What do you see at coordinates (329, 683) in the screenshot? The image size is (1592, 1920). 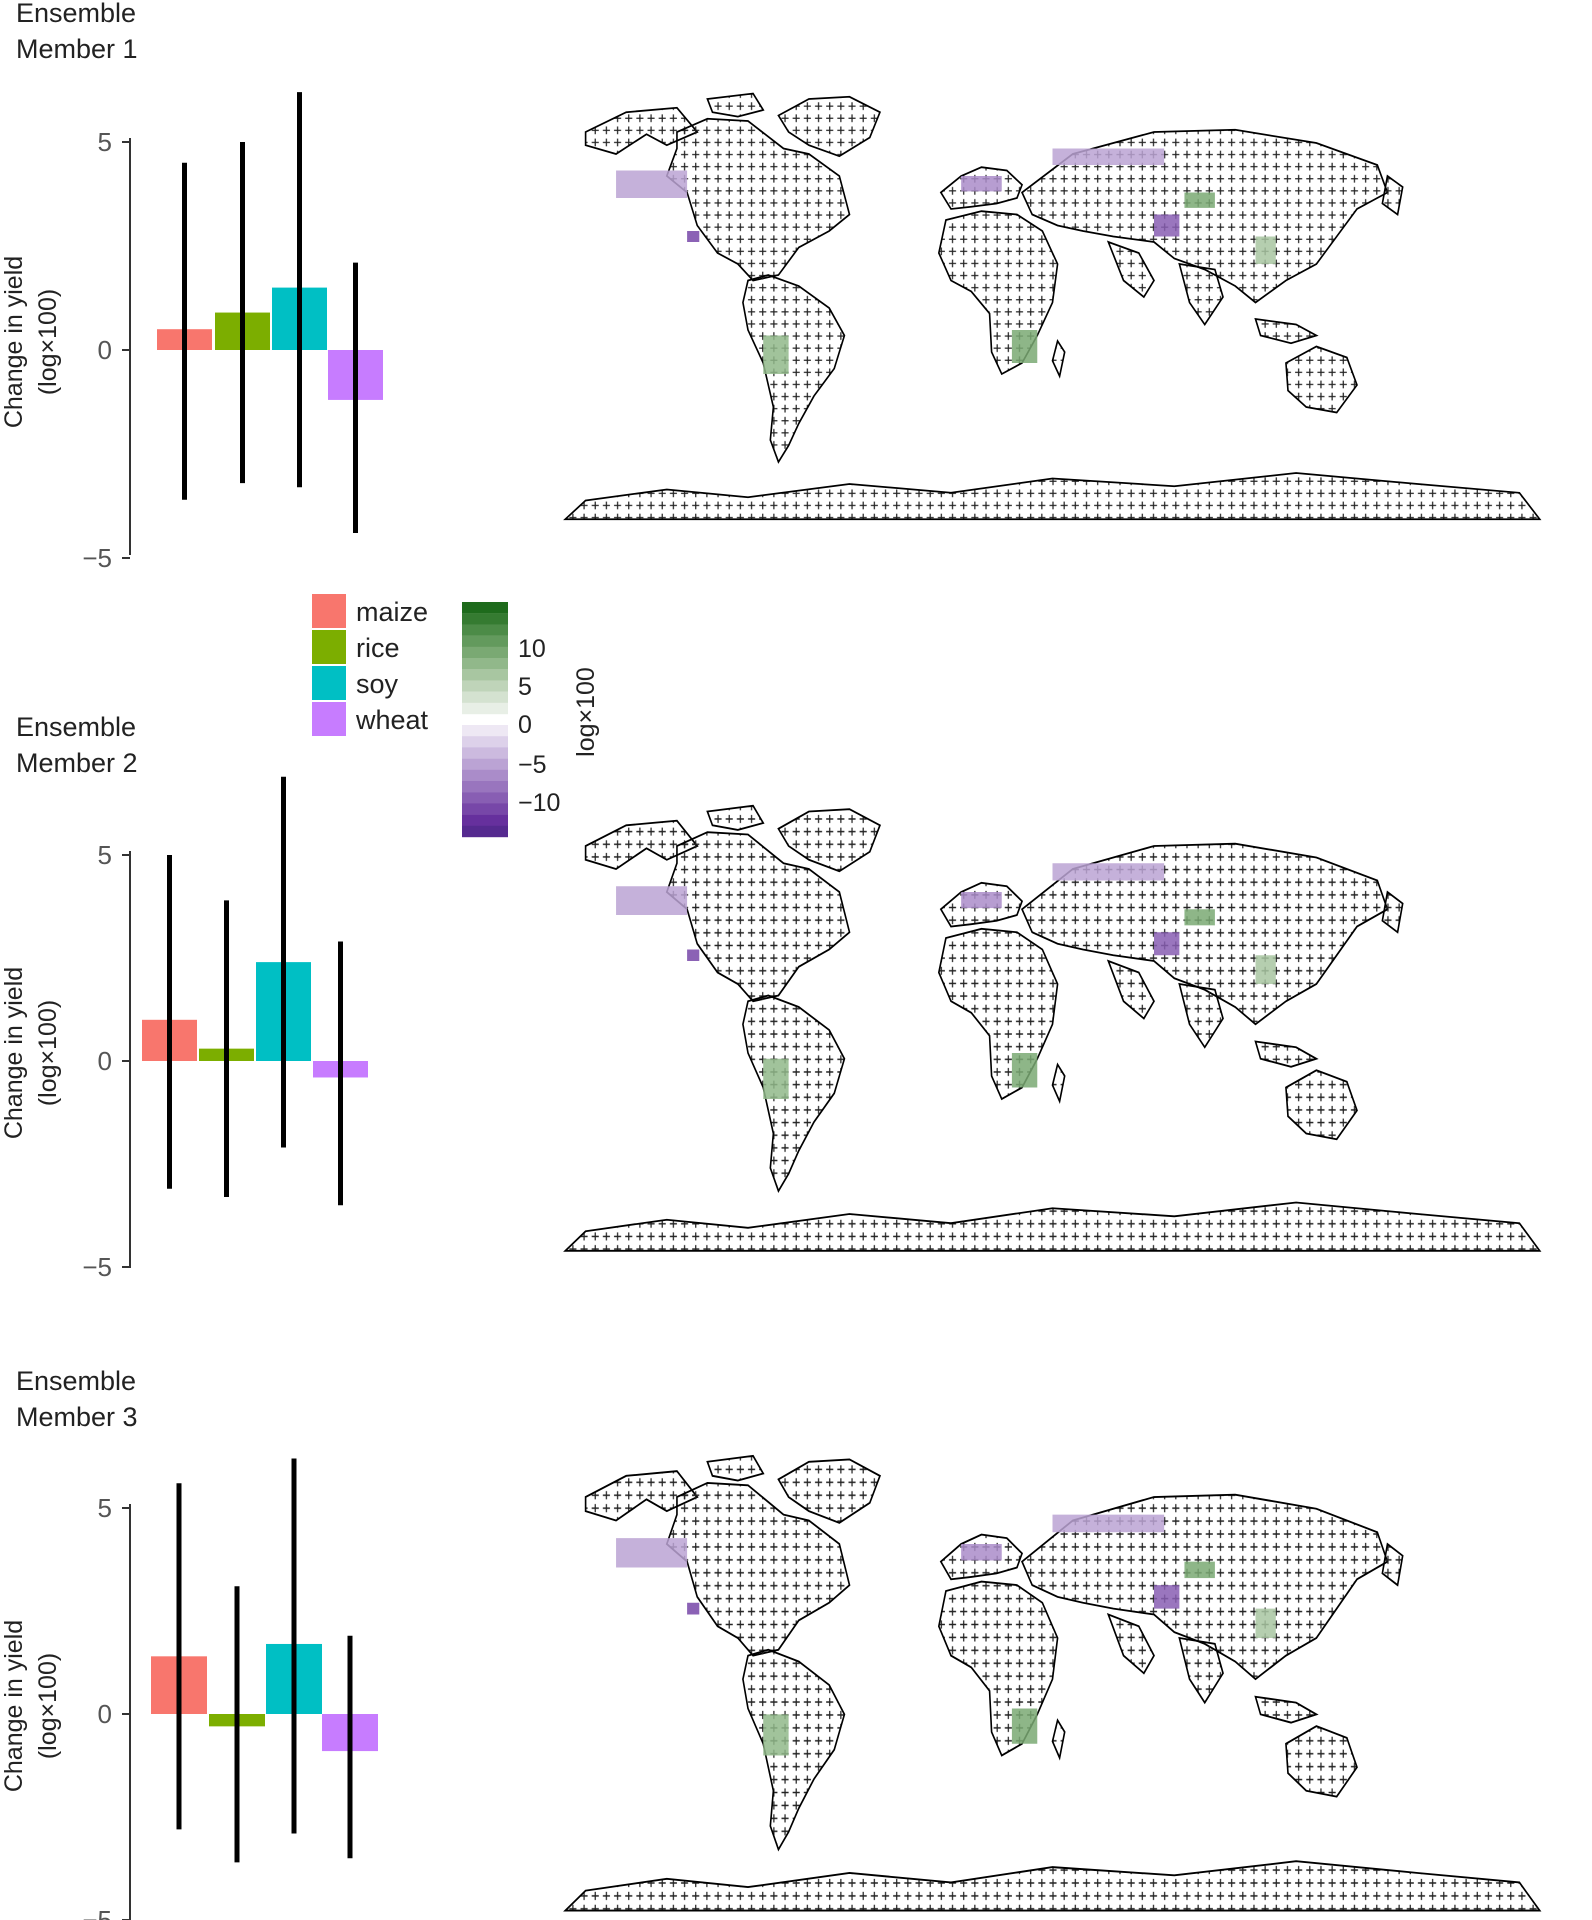 I see `legend-swatch-soy` at bounding box center [329, 683].